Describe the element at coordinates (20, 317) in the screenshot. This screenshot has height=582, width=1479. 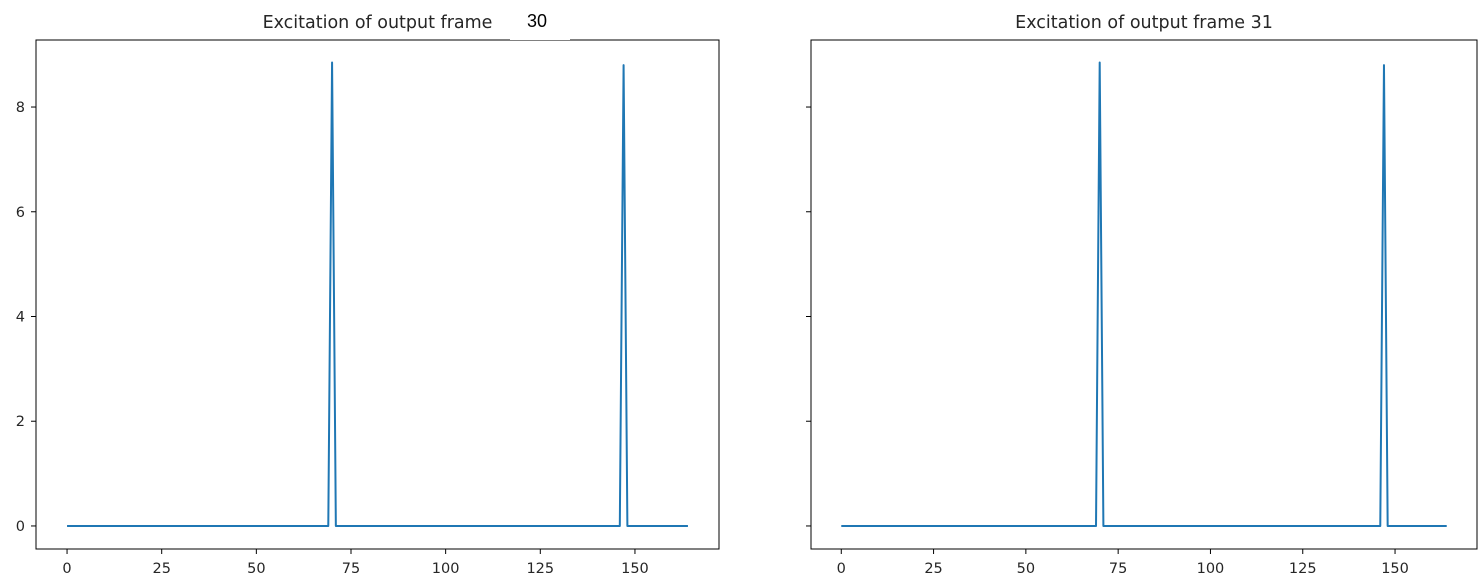
I see `y-tick-label: 4` at that location.